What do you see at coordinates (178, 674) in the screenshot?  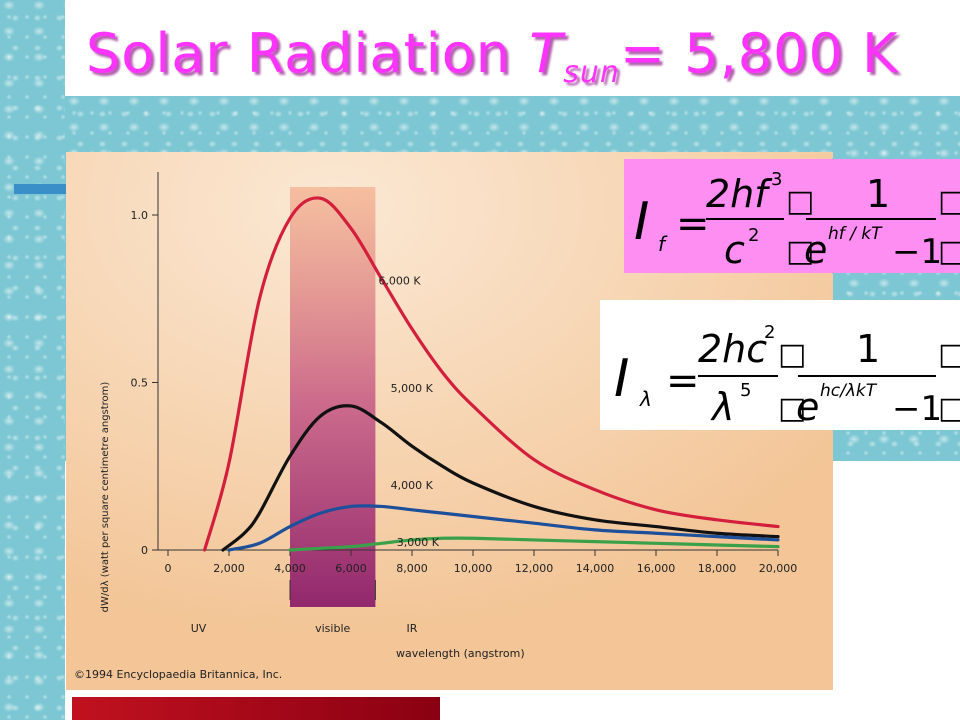 I see `copyright-text: ©1994 Encyclopaedia Britannica, Inc.` at bounding box center [178, 674].